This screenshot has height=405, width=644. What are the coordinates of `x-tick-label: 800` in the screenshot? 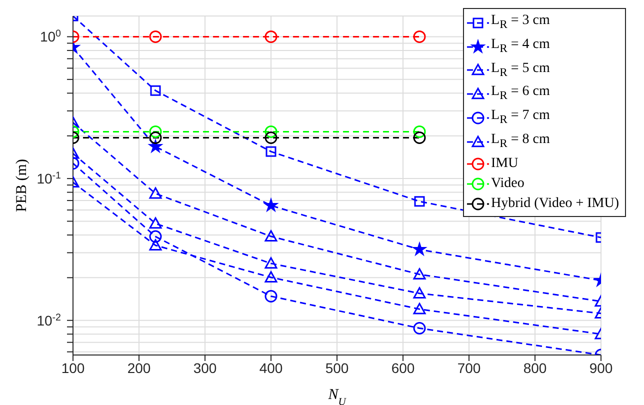 It's located at (535, 368).